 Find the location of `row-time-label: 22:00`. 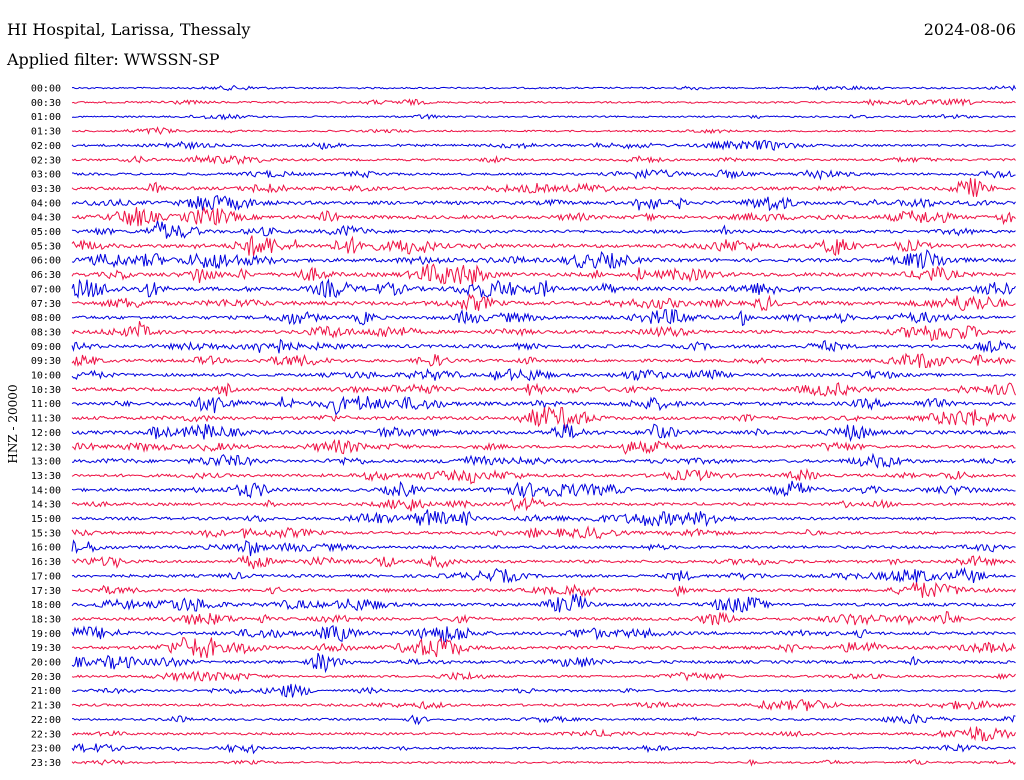

row-time-label: 22:00 is located at coordinates (46, 720).